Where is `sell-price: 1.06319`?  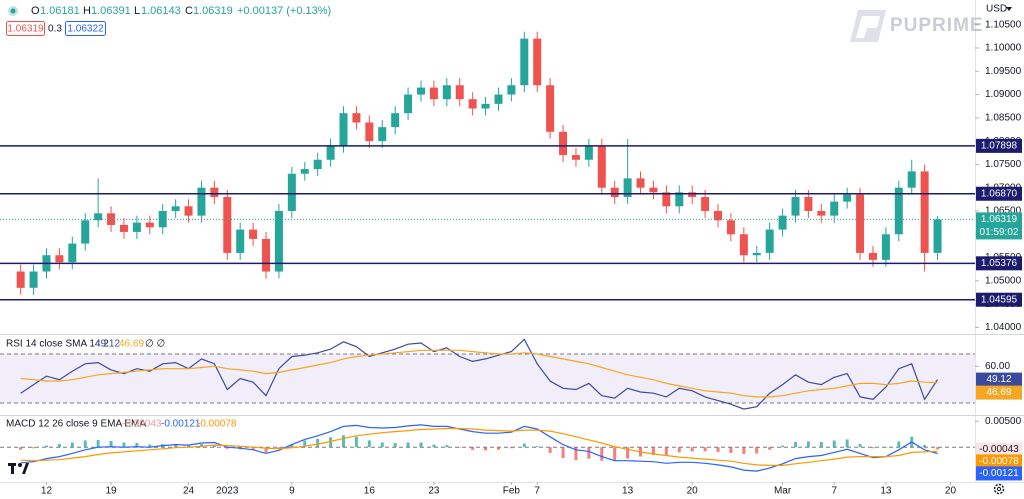 sell-price: 1.06319 is located at coordinates (25, 29).